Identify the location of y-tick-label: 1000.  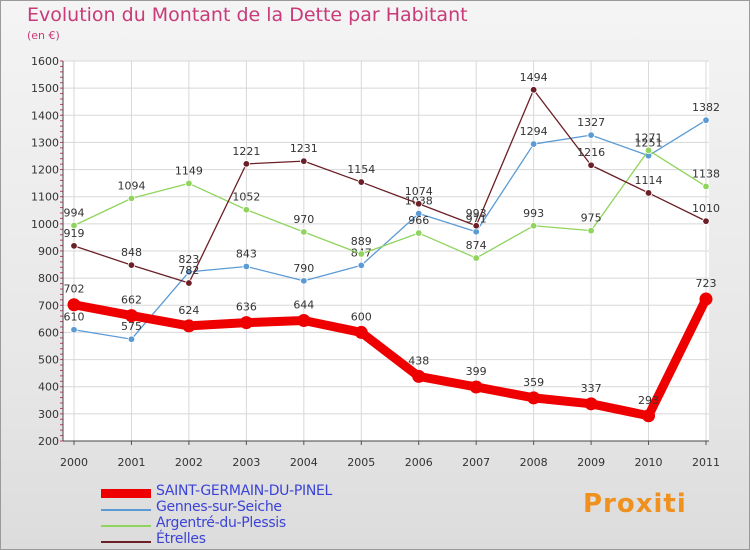
(45, 224).